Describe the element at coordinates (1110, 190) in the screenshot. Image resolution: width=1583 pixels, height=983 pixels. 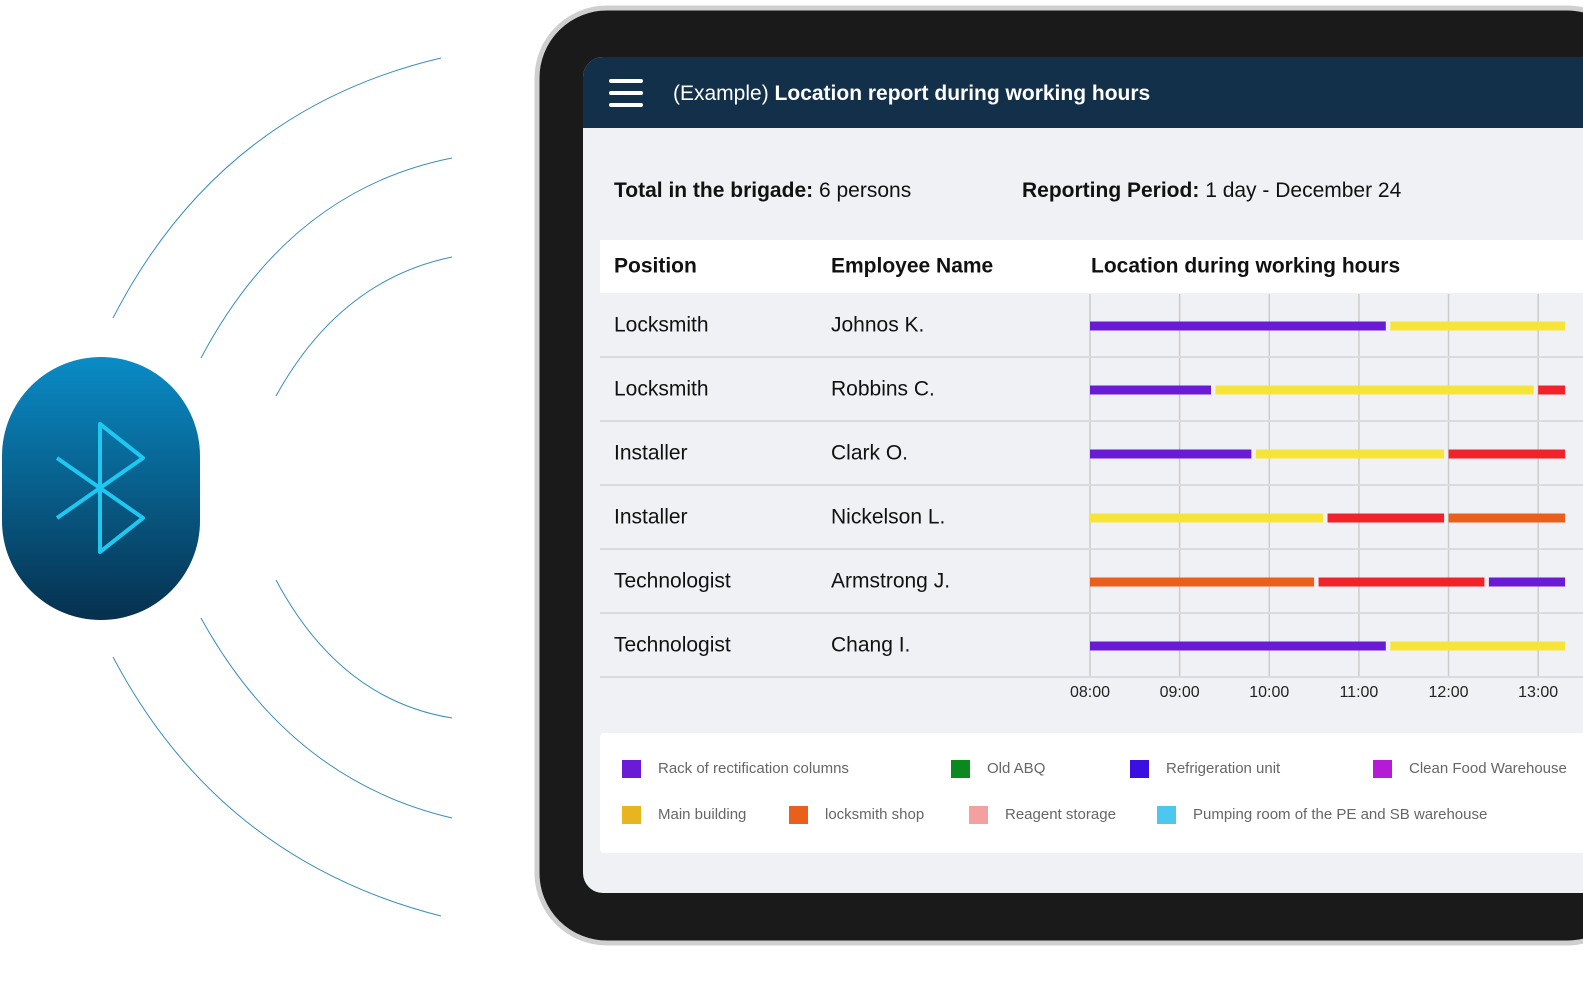
I see `period-label: Reporting Period:` at that location.